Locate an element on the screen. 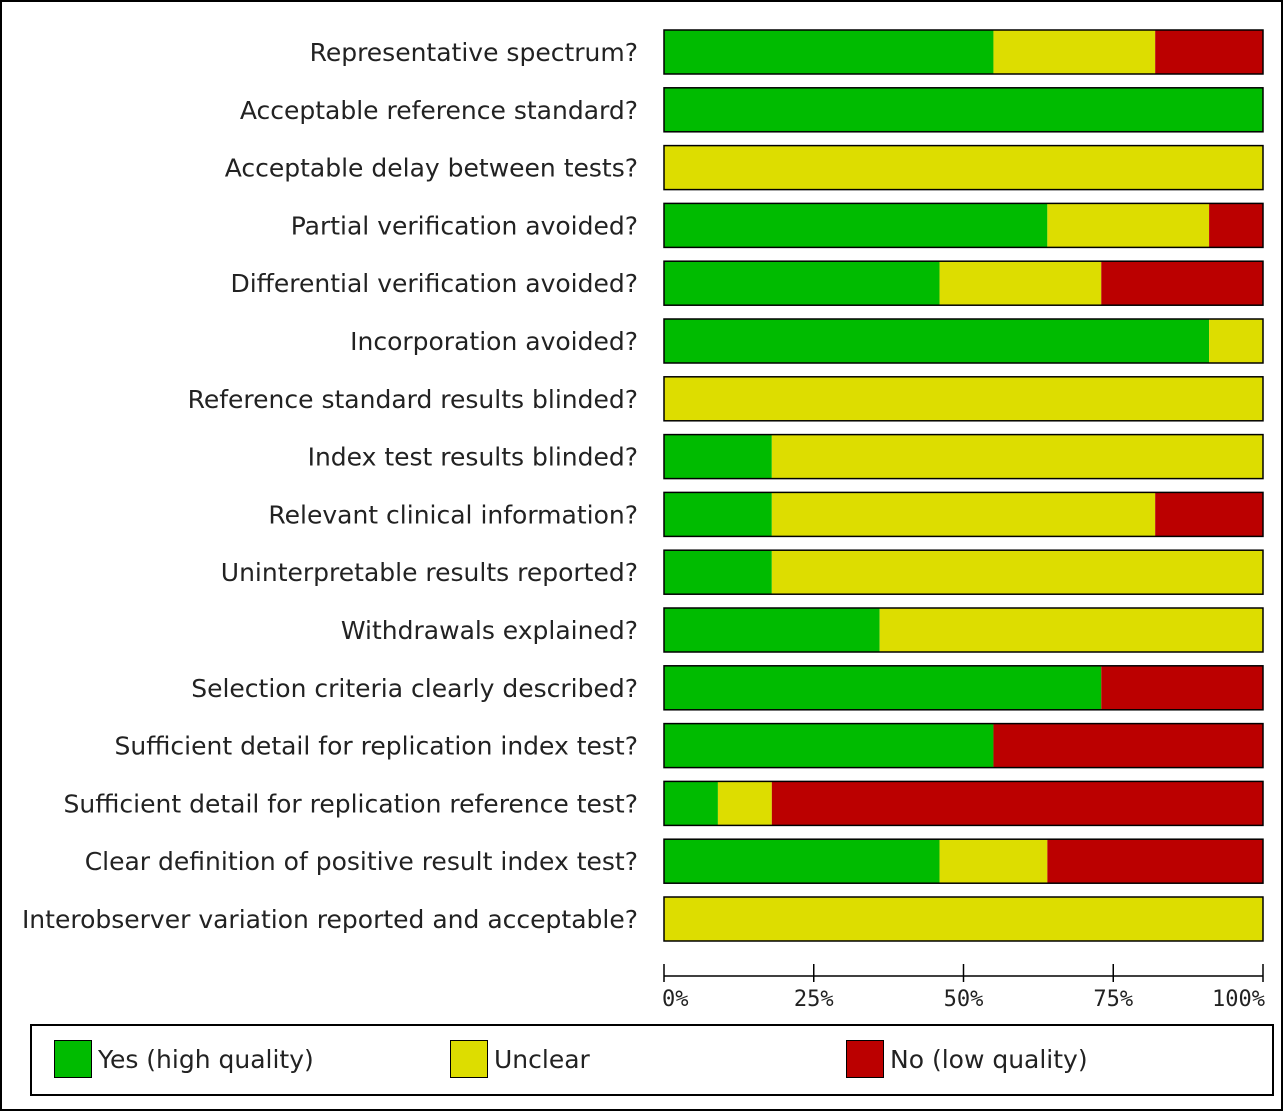  x-axis: 0% 25% 50% 75% 100% is located at coordinates (963, 988).